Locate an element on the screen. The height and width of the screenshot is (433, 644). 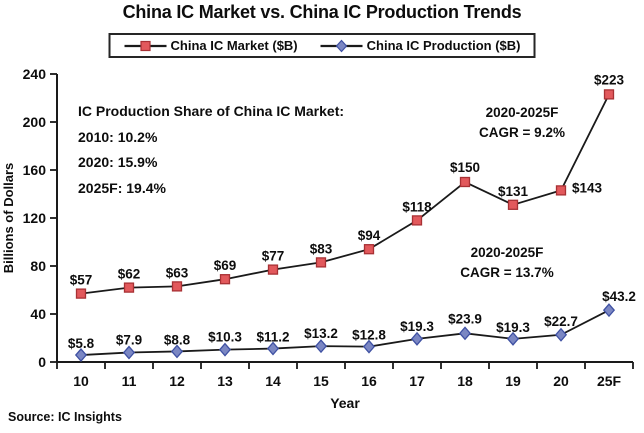
x-tick-label: 10 is located at coordinates (81, 381).